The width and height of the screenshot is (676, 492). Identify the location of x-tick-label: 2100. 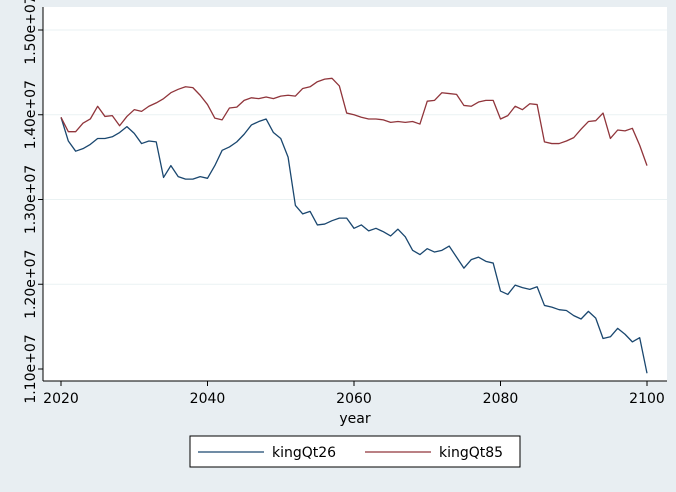
(647, 399).